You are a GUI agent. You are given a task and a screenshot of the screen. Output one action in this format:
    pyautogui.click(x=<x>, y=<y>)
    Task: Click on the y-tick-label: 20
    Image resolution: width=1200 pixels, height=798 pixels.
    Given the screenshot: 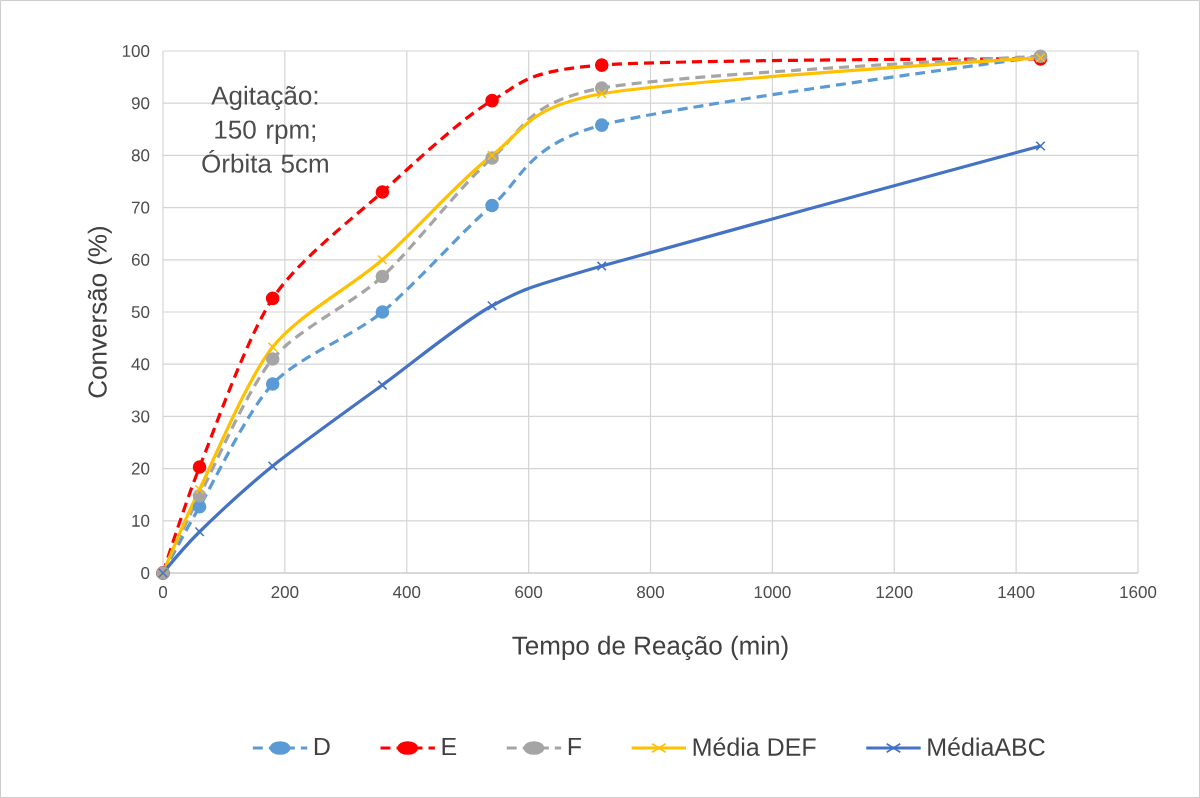 What is the action you would take?
    pyautogui.click(x=140, y=468)
    